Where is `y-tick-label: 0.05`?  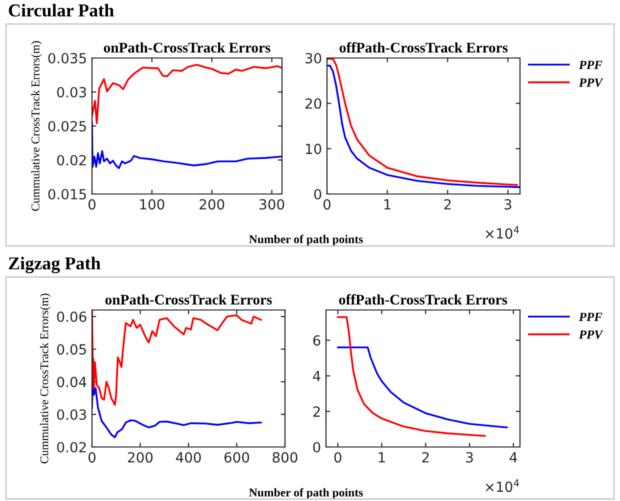 y-tick-label: 0.05 is located at coordinates (71, 349).